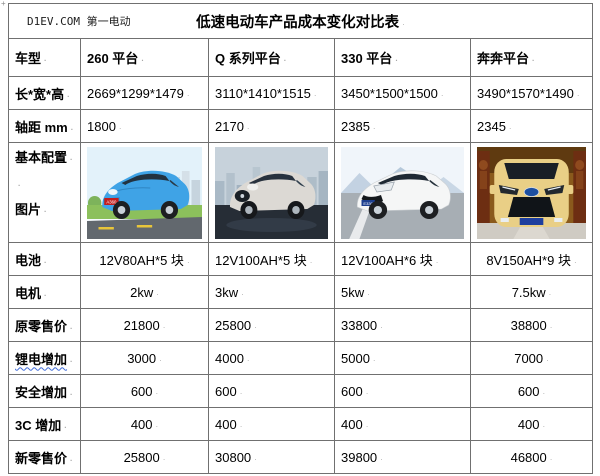  Describe the element at coordinates (402, 292) in the screenshot. I see `cell-value: 5kw ·` at that location.